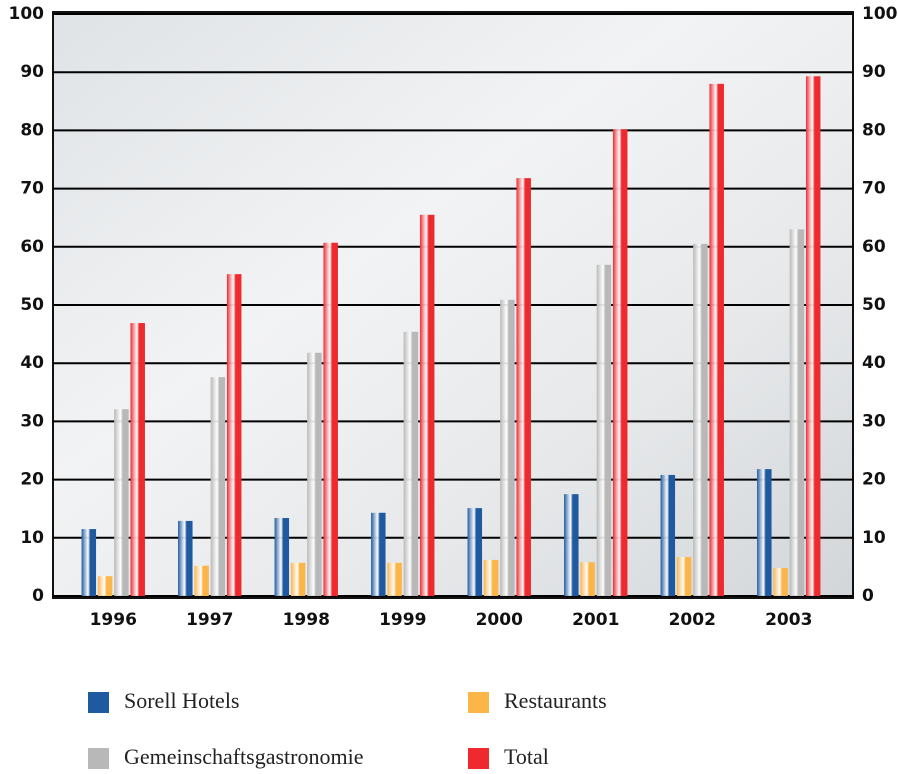  Describe the element at coordinates (244, 756) in the screenshot. I see `legend-label: Gemeinschaftsgastronomie` at that location.